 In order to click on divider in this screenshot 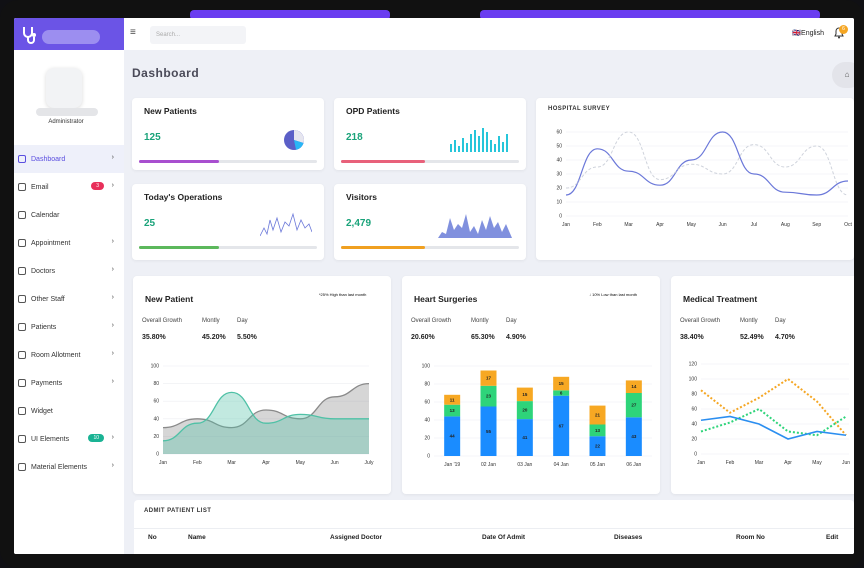, I will do `click(494, 528)`.